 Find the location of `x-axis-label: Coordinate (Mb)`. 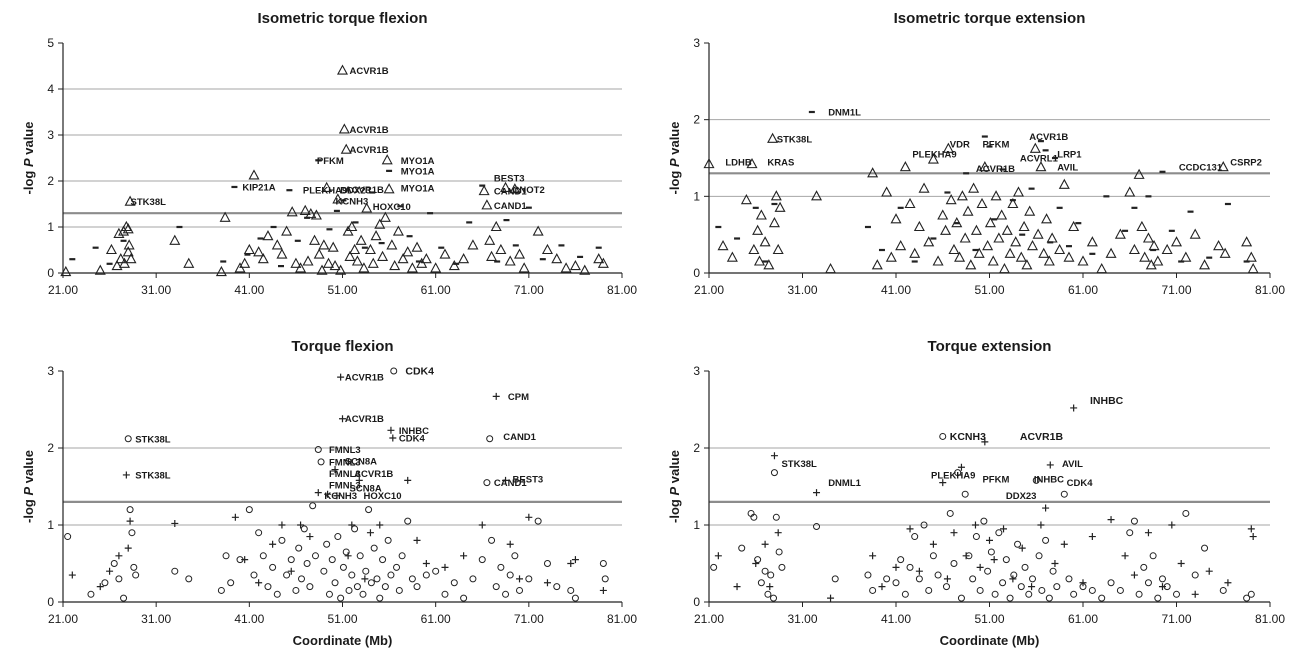

x-axis-label: Coordinate (Mb) is located at coordinates (990, 640).